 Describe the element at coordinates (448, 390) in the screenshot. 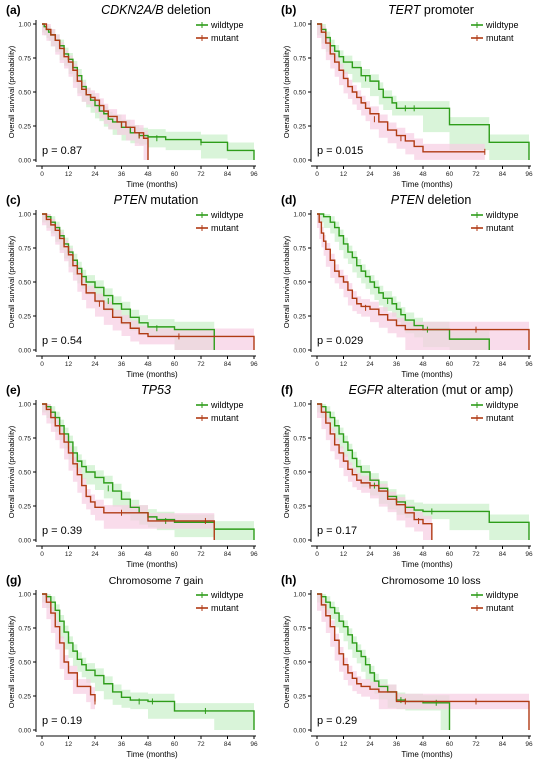

I see `chart-title-rest: alteration (mut or amp)` at that location.